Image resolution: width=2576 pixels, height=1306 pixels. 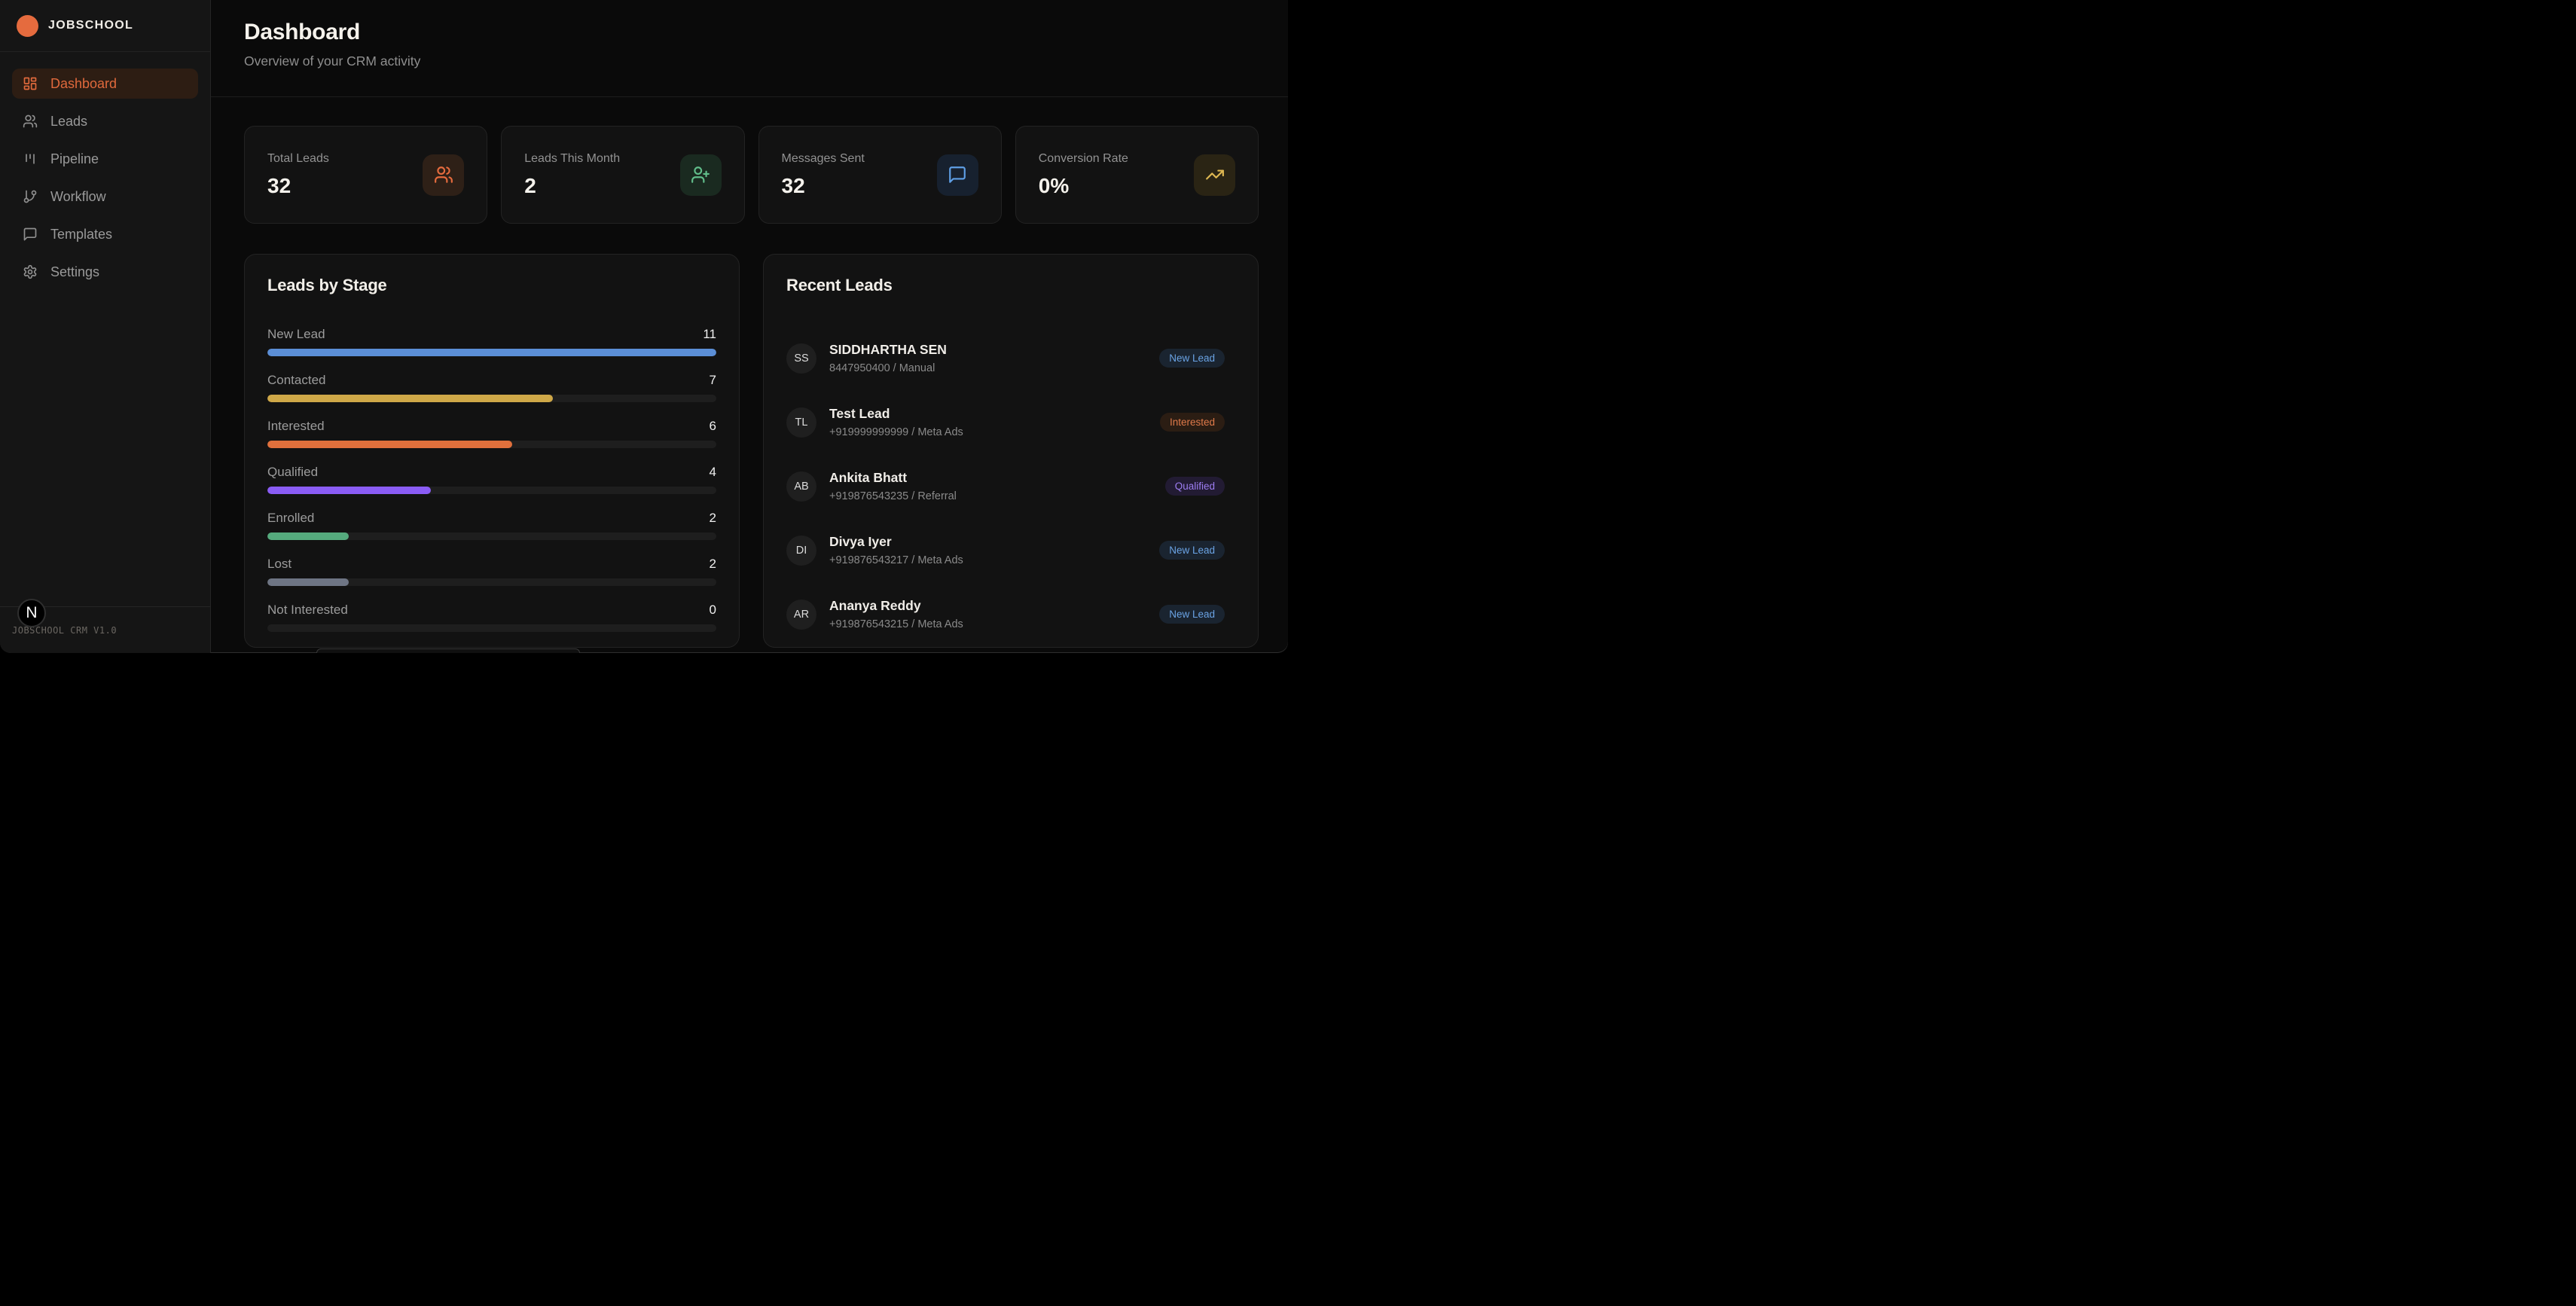 I want to click on stat-value: 2, so click(x=530, y=185).